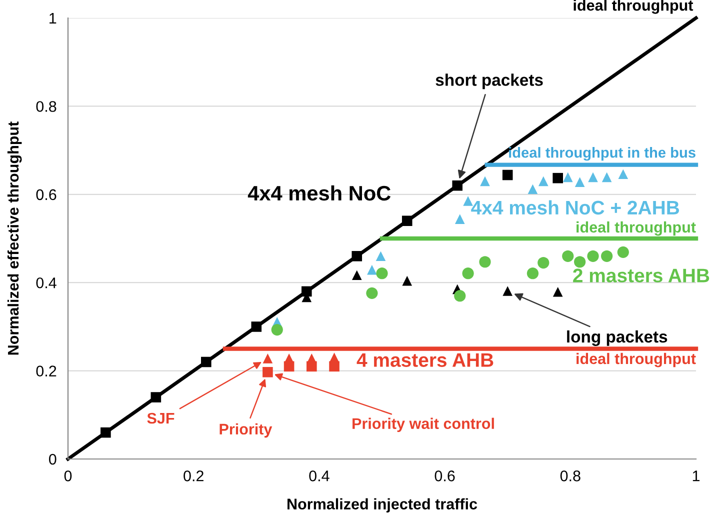  Describe the element at coordinates (425, 360) in the screenshot. I see `annotation: 4 masters AHB` at that location.